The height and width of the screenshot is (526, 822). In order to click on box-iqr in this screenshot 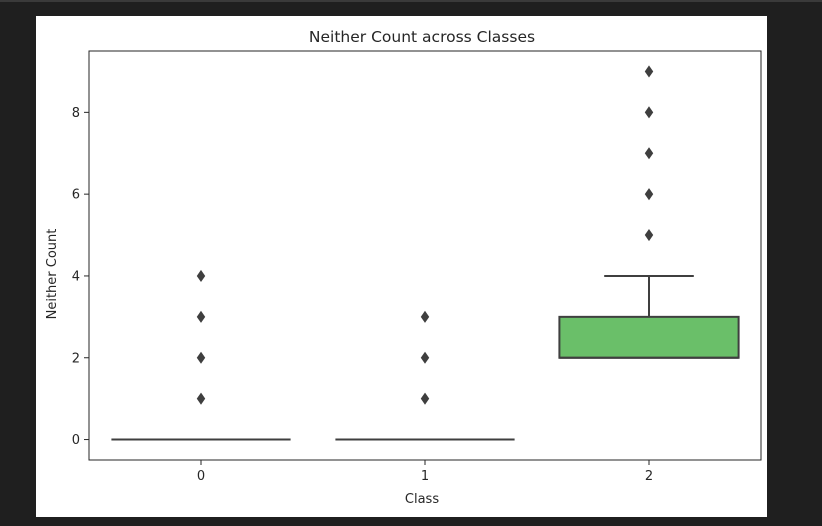, I will do `click(649, 337)`.